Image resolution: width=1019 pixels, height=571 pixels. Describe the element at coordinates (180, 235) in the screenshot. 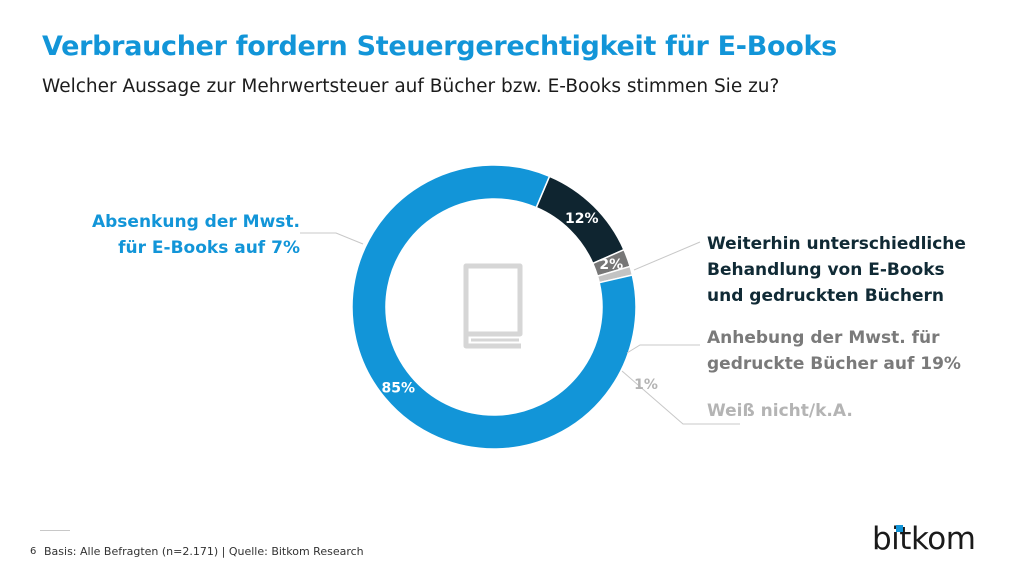

I see `slice-label-absenkung: Absenkung der Mwst. für E-Books auf 7%` at that location.